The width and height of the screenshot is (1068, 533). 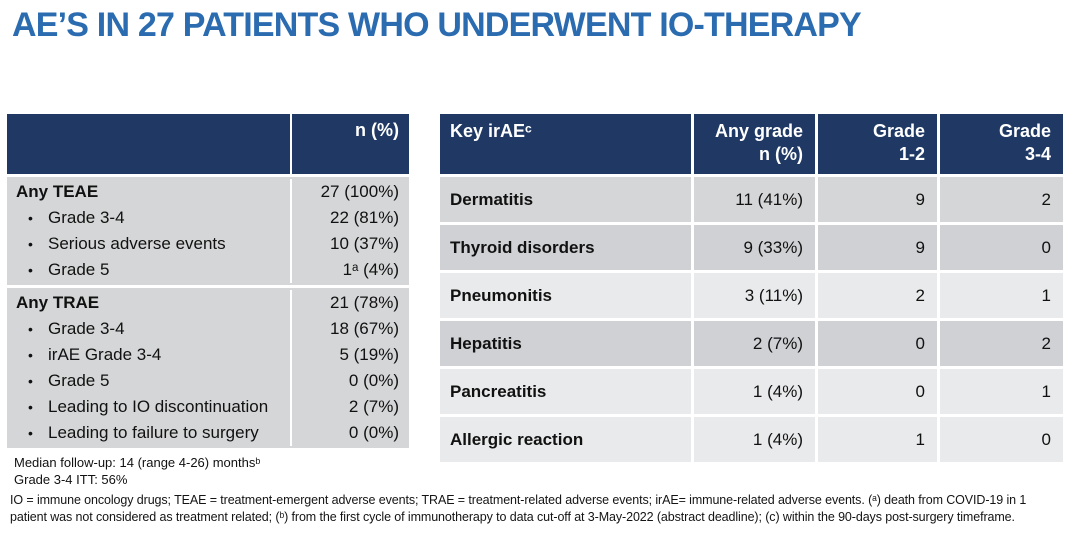 I want to click on irae-name: Allergic reaction, so click(x=565, y=439).